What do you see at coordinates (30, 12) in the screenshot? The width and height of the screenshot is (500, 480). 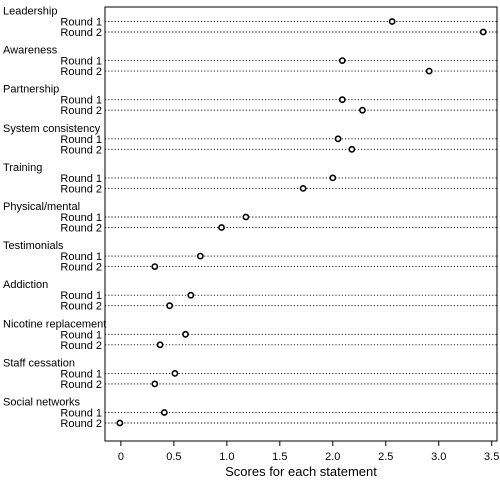 I see `group-label: Leadership` at bounding box center [30, 12].